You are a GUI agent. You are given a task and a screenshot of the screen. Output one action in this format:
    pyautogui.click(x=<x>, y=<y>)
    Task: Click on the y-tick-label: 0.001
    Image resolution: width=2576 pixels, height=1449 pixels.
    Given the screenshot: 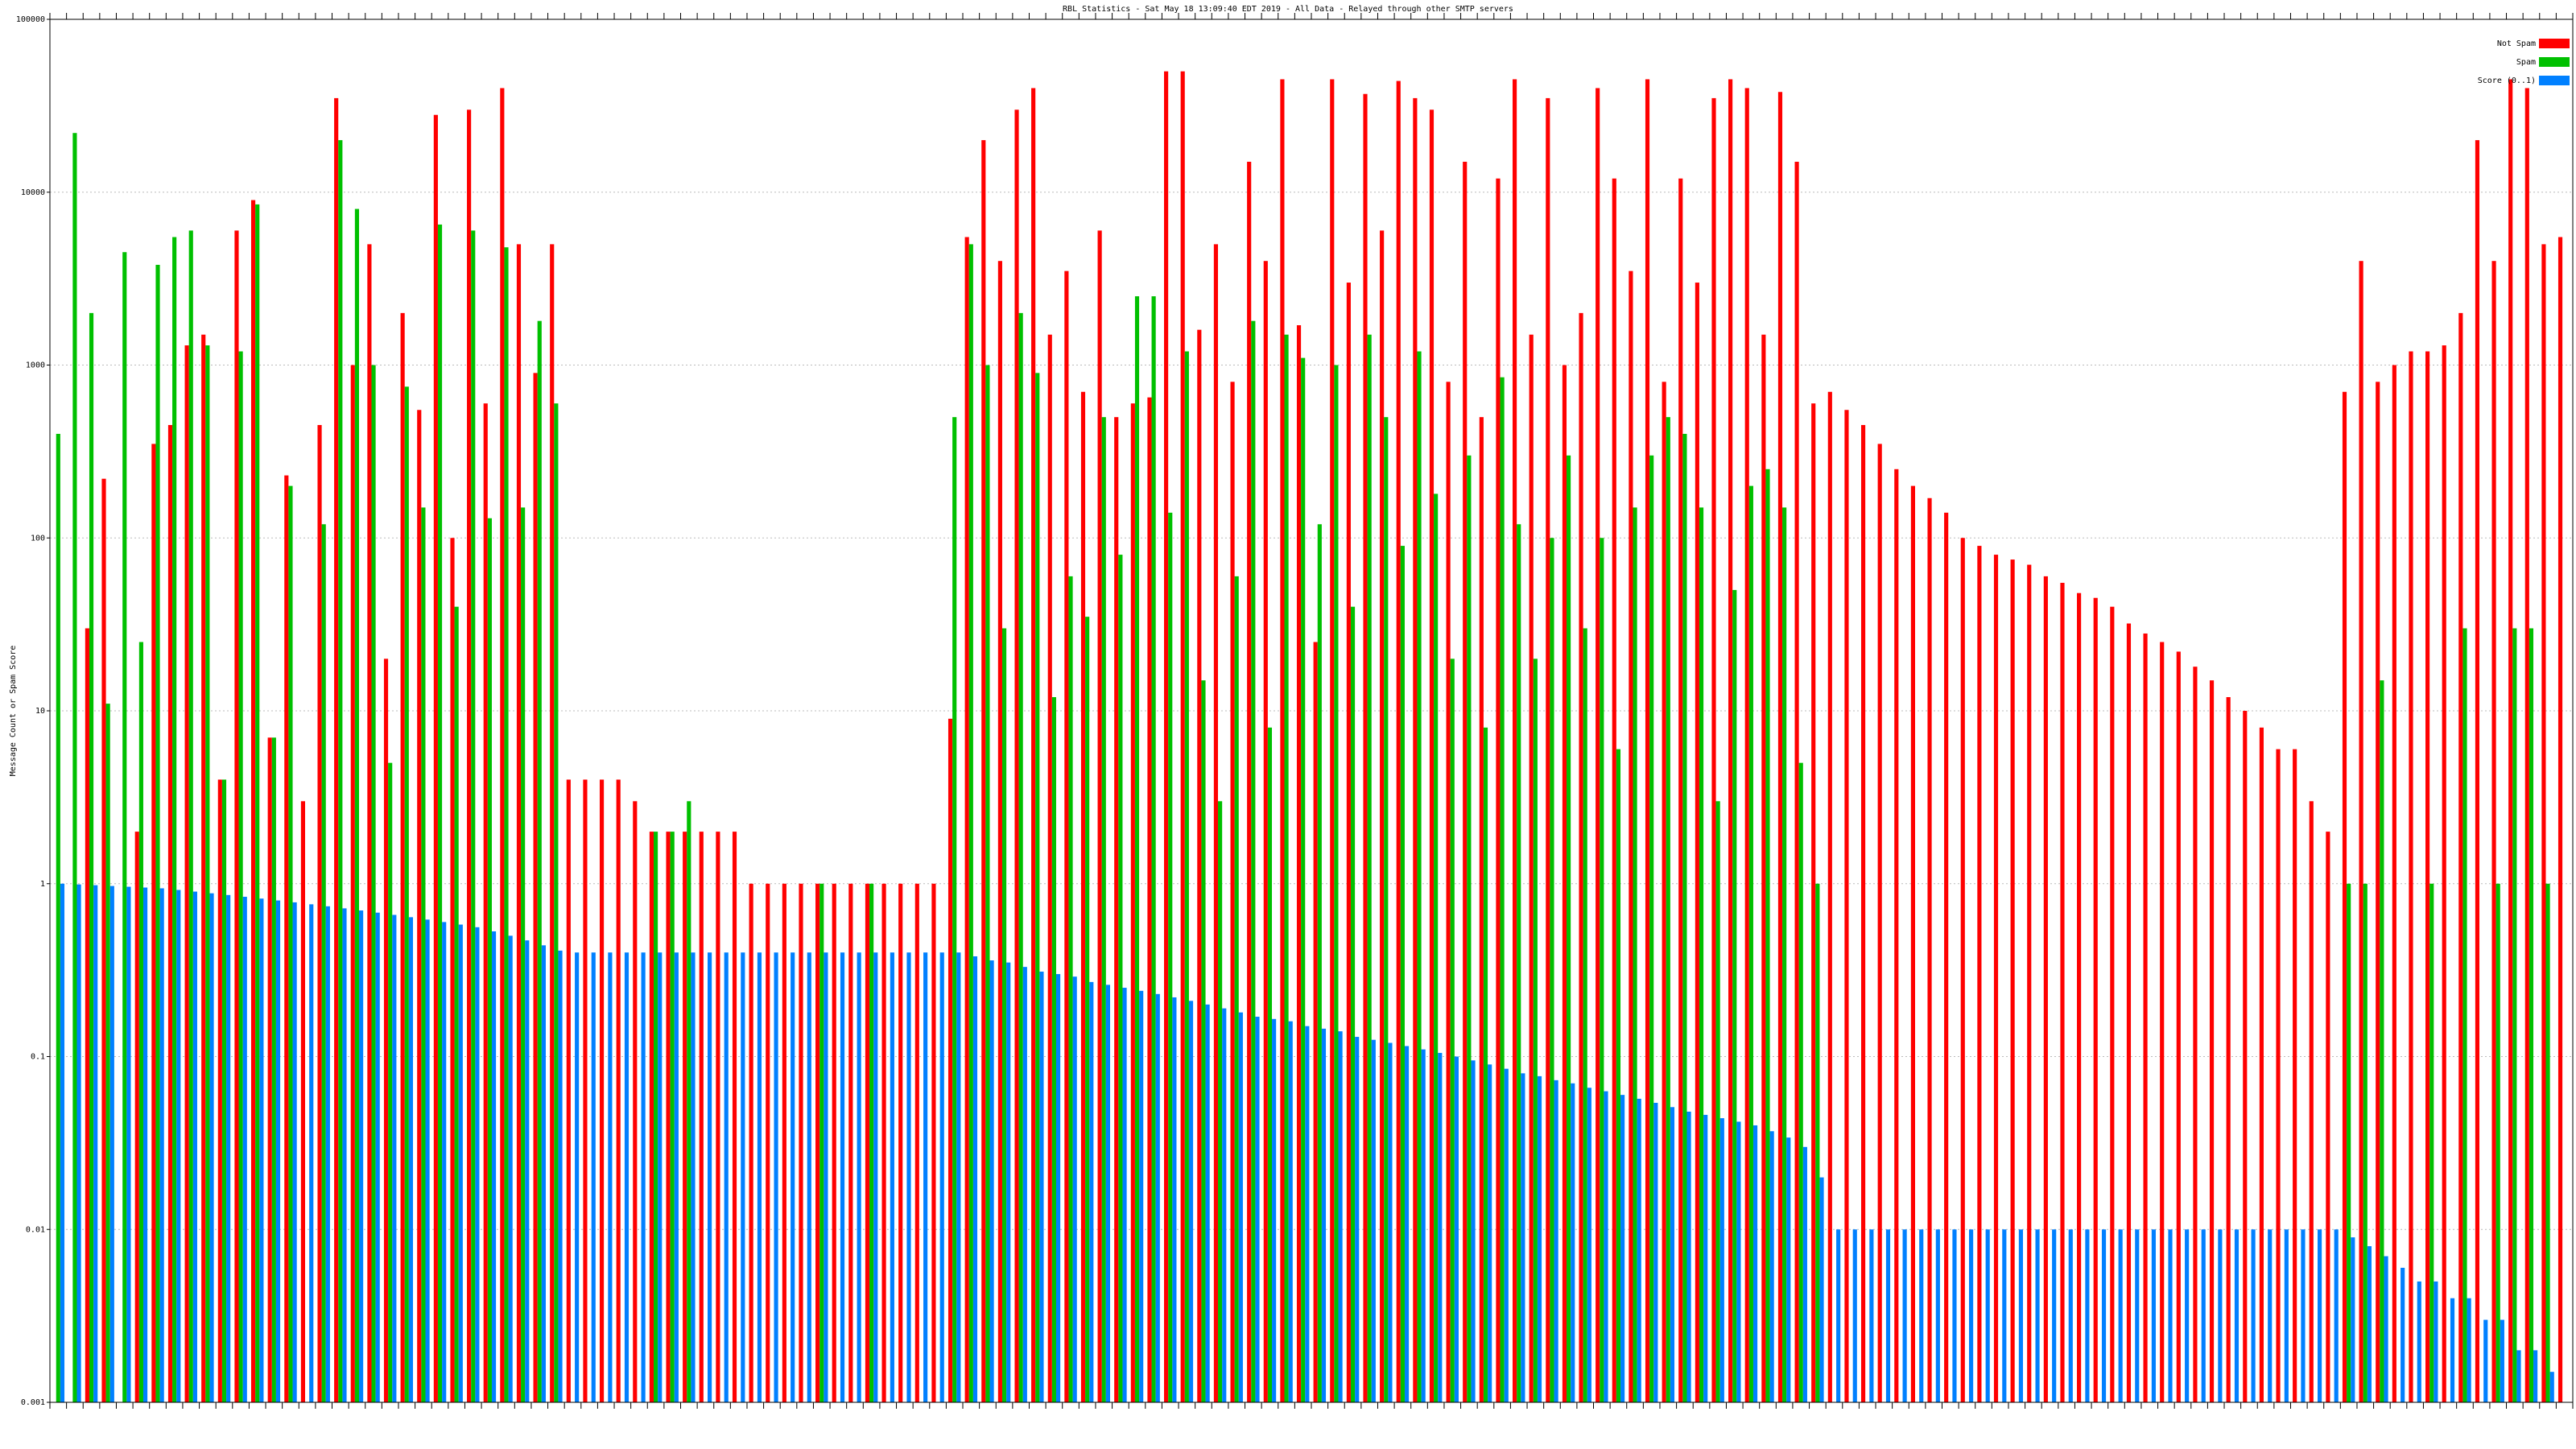 What is the action you would take?
    pyautogui.click(x=33, y=1402)
    